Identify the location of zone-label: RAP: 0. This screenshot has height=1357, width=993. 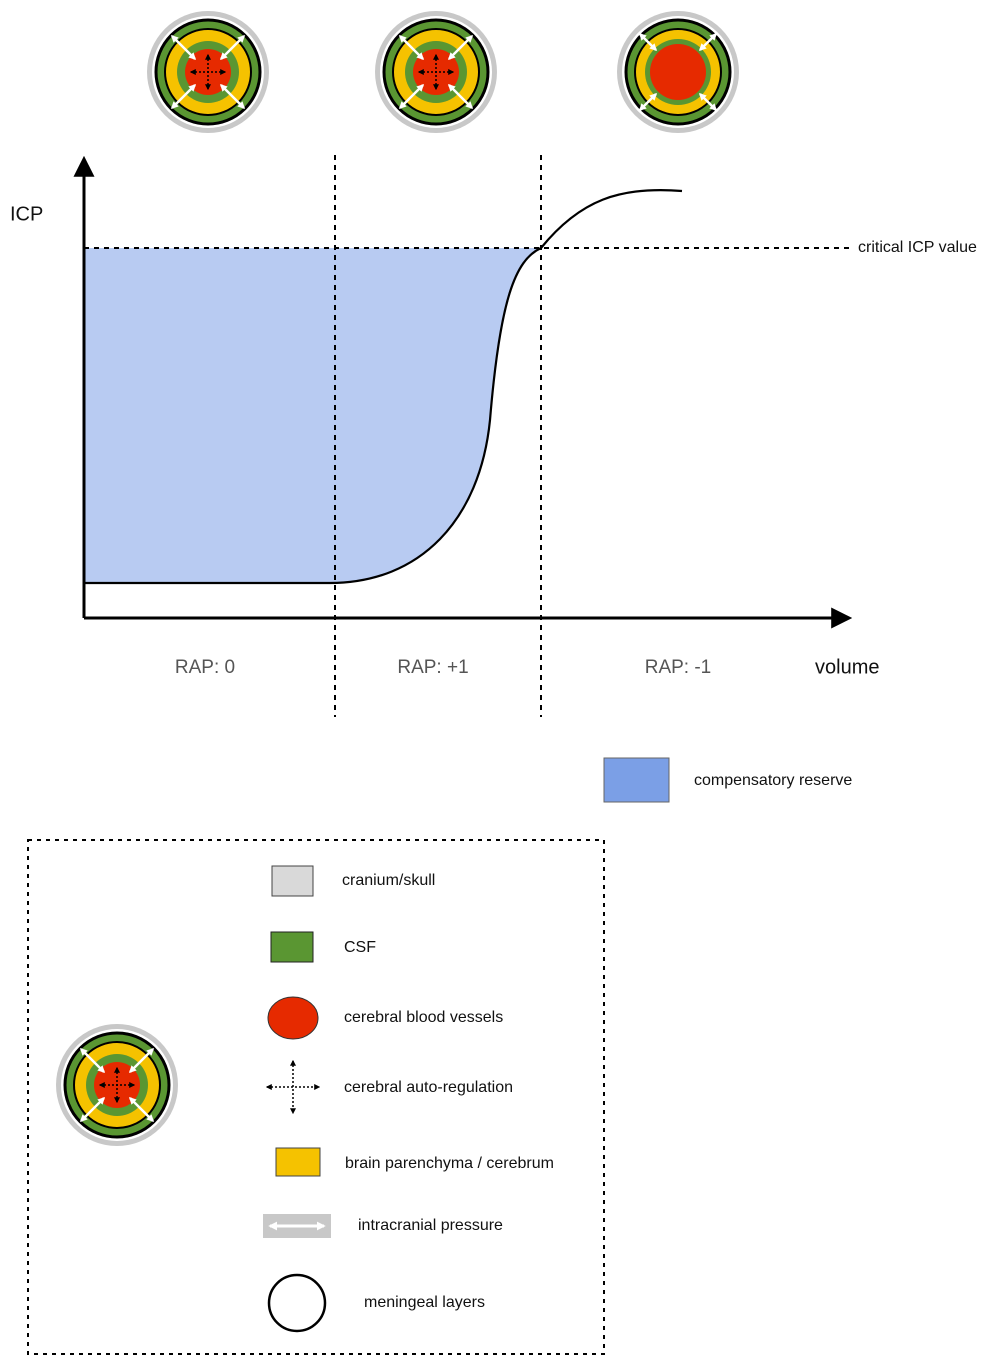
(205, 667).